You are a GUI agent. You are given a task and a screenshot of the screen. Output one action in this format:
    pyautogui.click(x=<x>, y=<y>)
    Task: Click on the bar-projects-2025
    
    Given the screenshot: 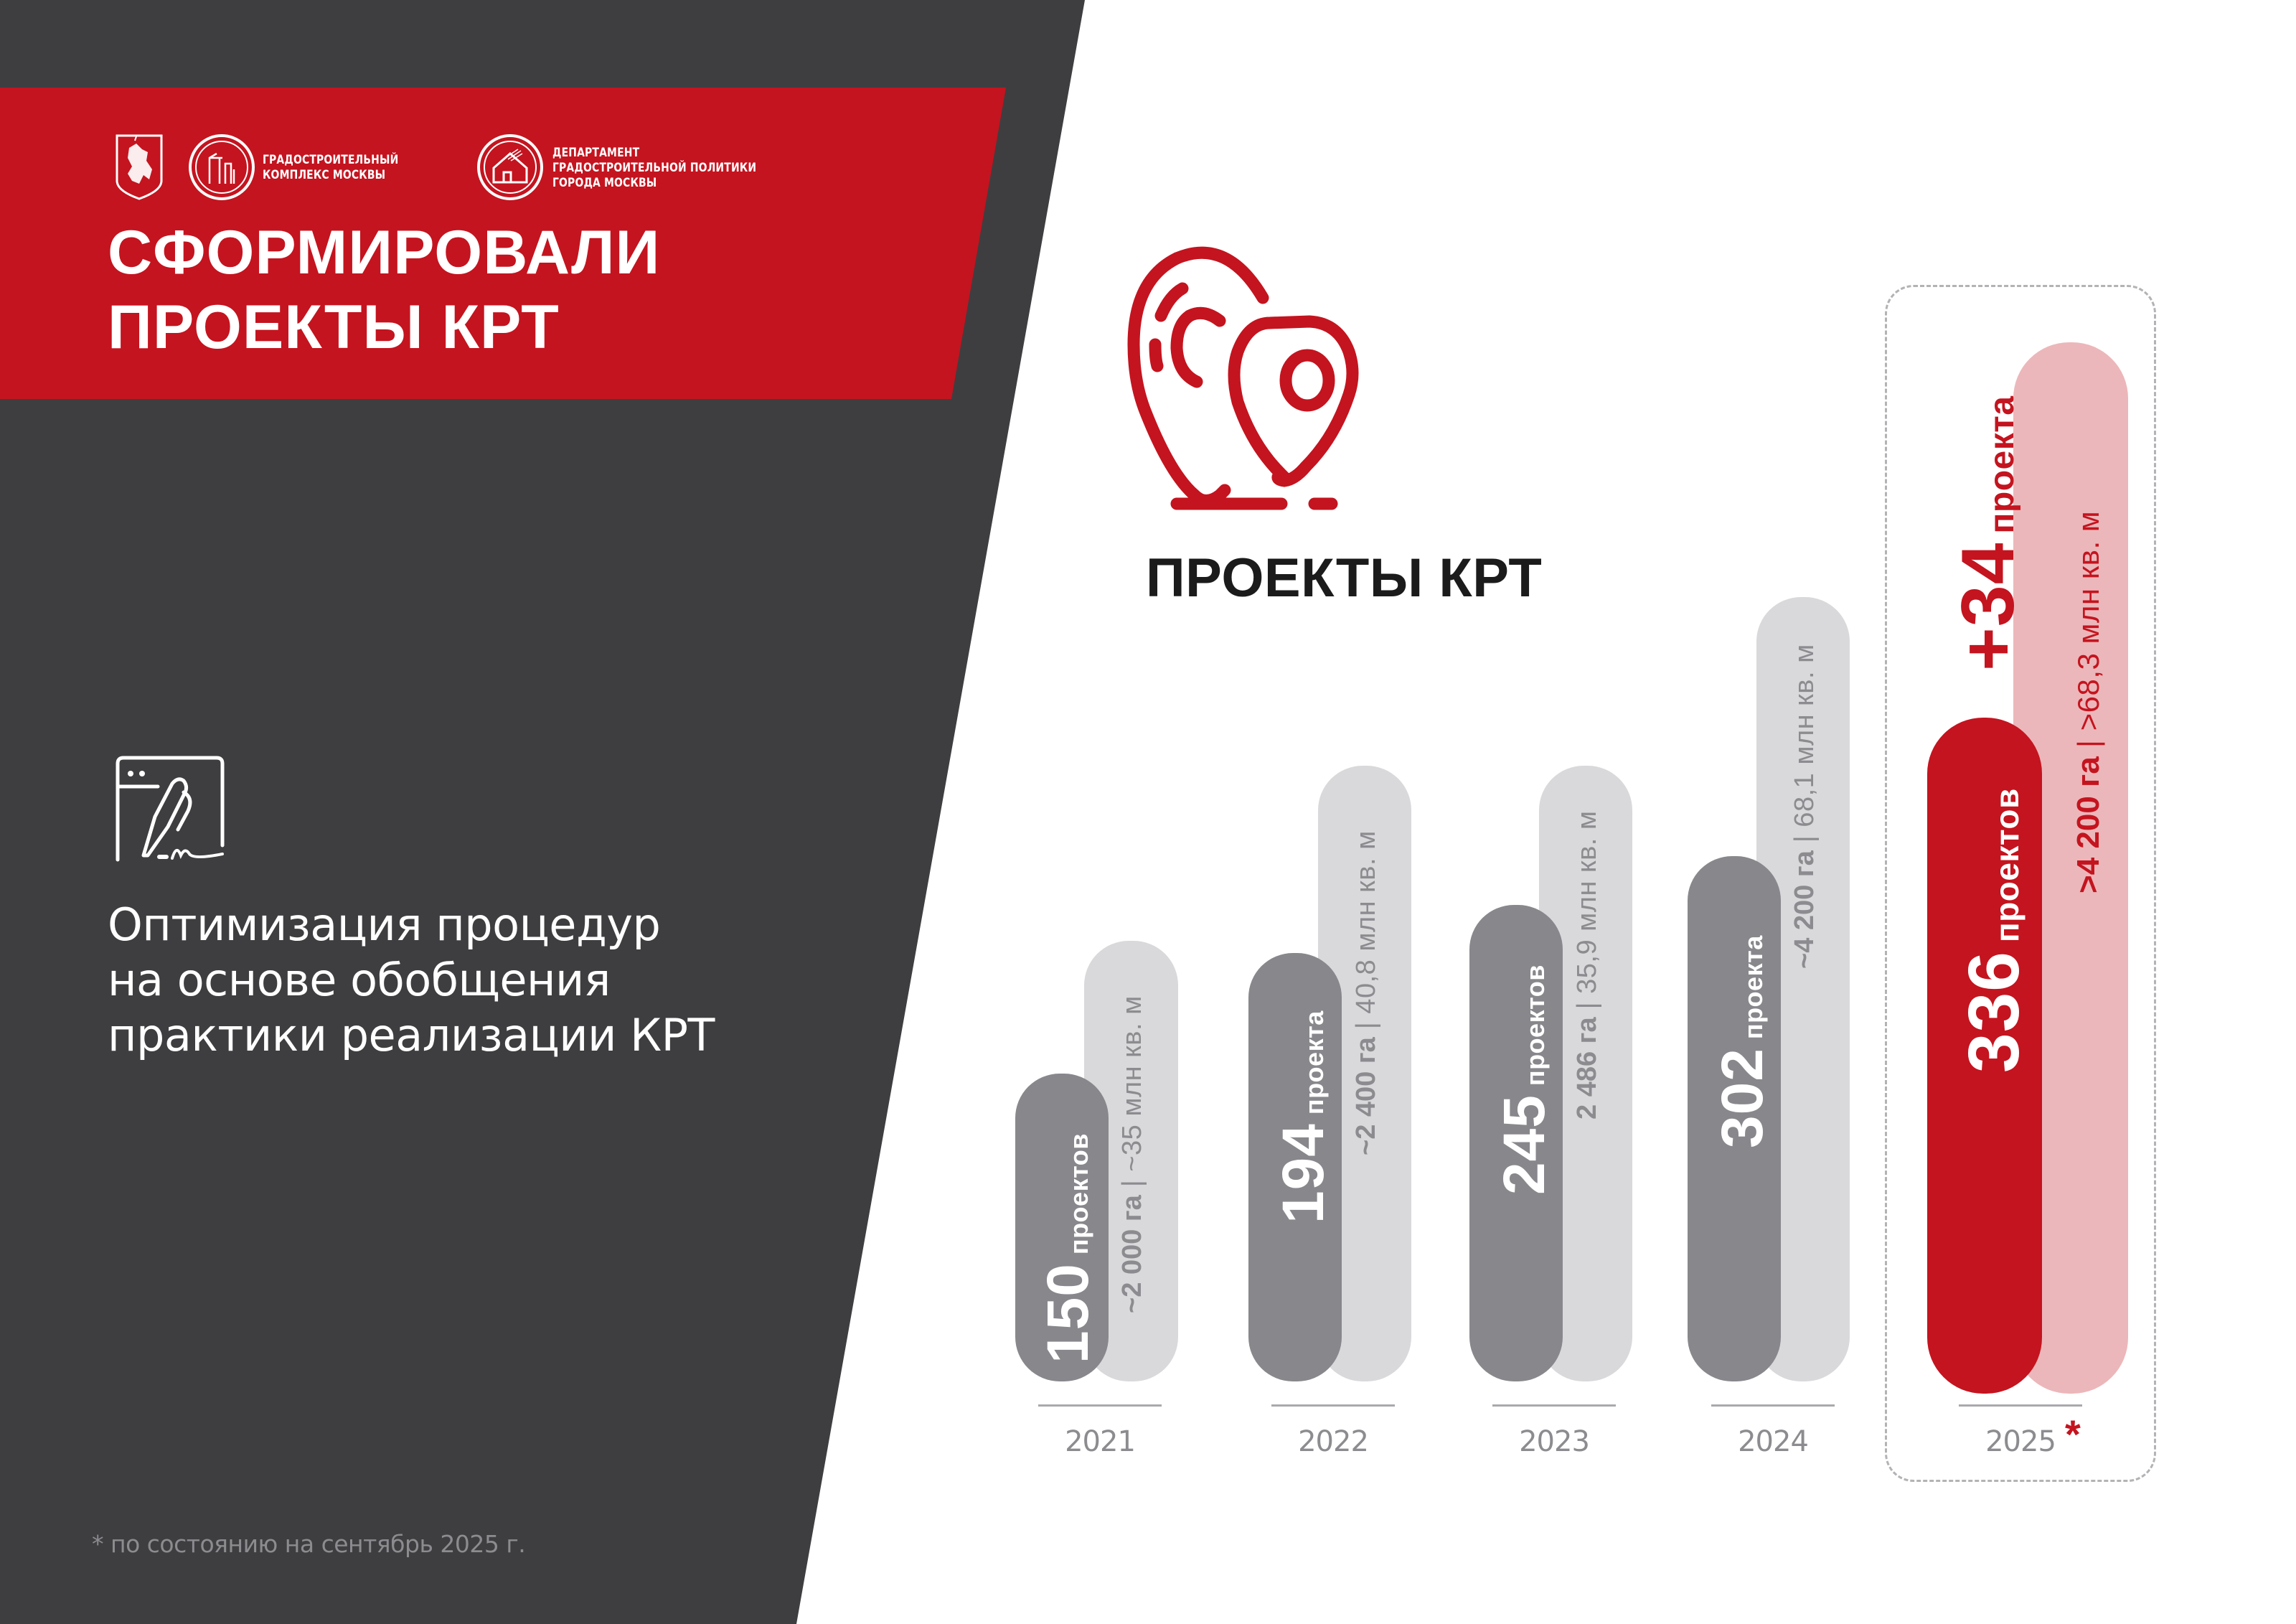 What is the action you would take?
    pyautogui.click(x=1985, y=1056)
    